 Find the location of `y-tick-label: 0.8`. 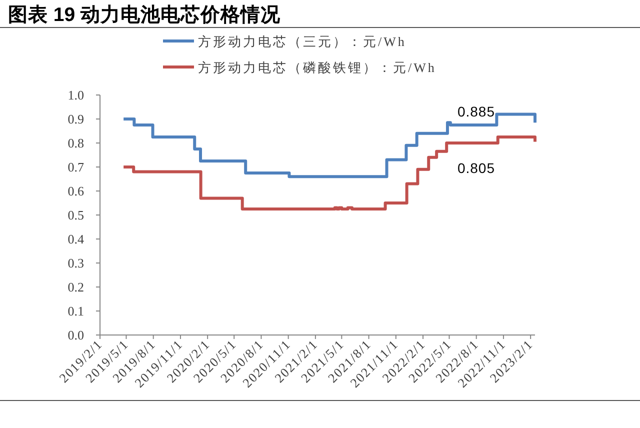

y-tick-label: 0.8 is located at coordinates (76, 143).